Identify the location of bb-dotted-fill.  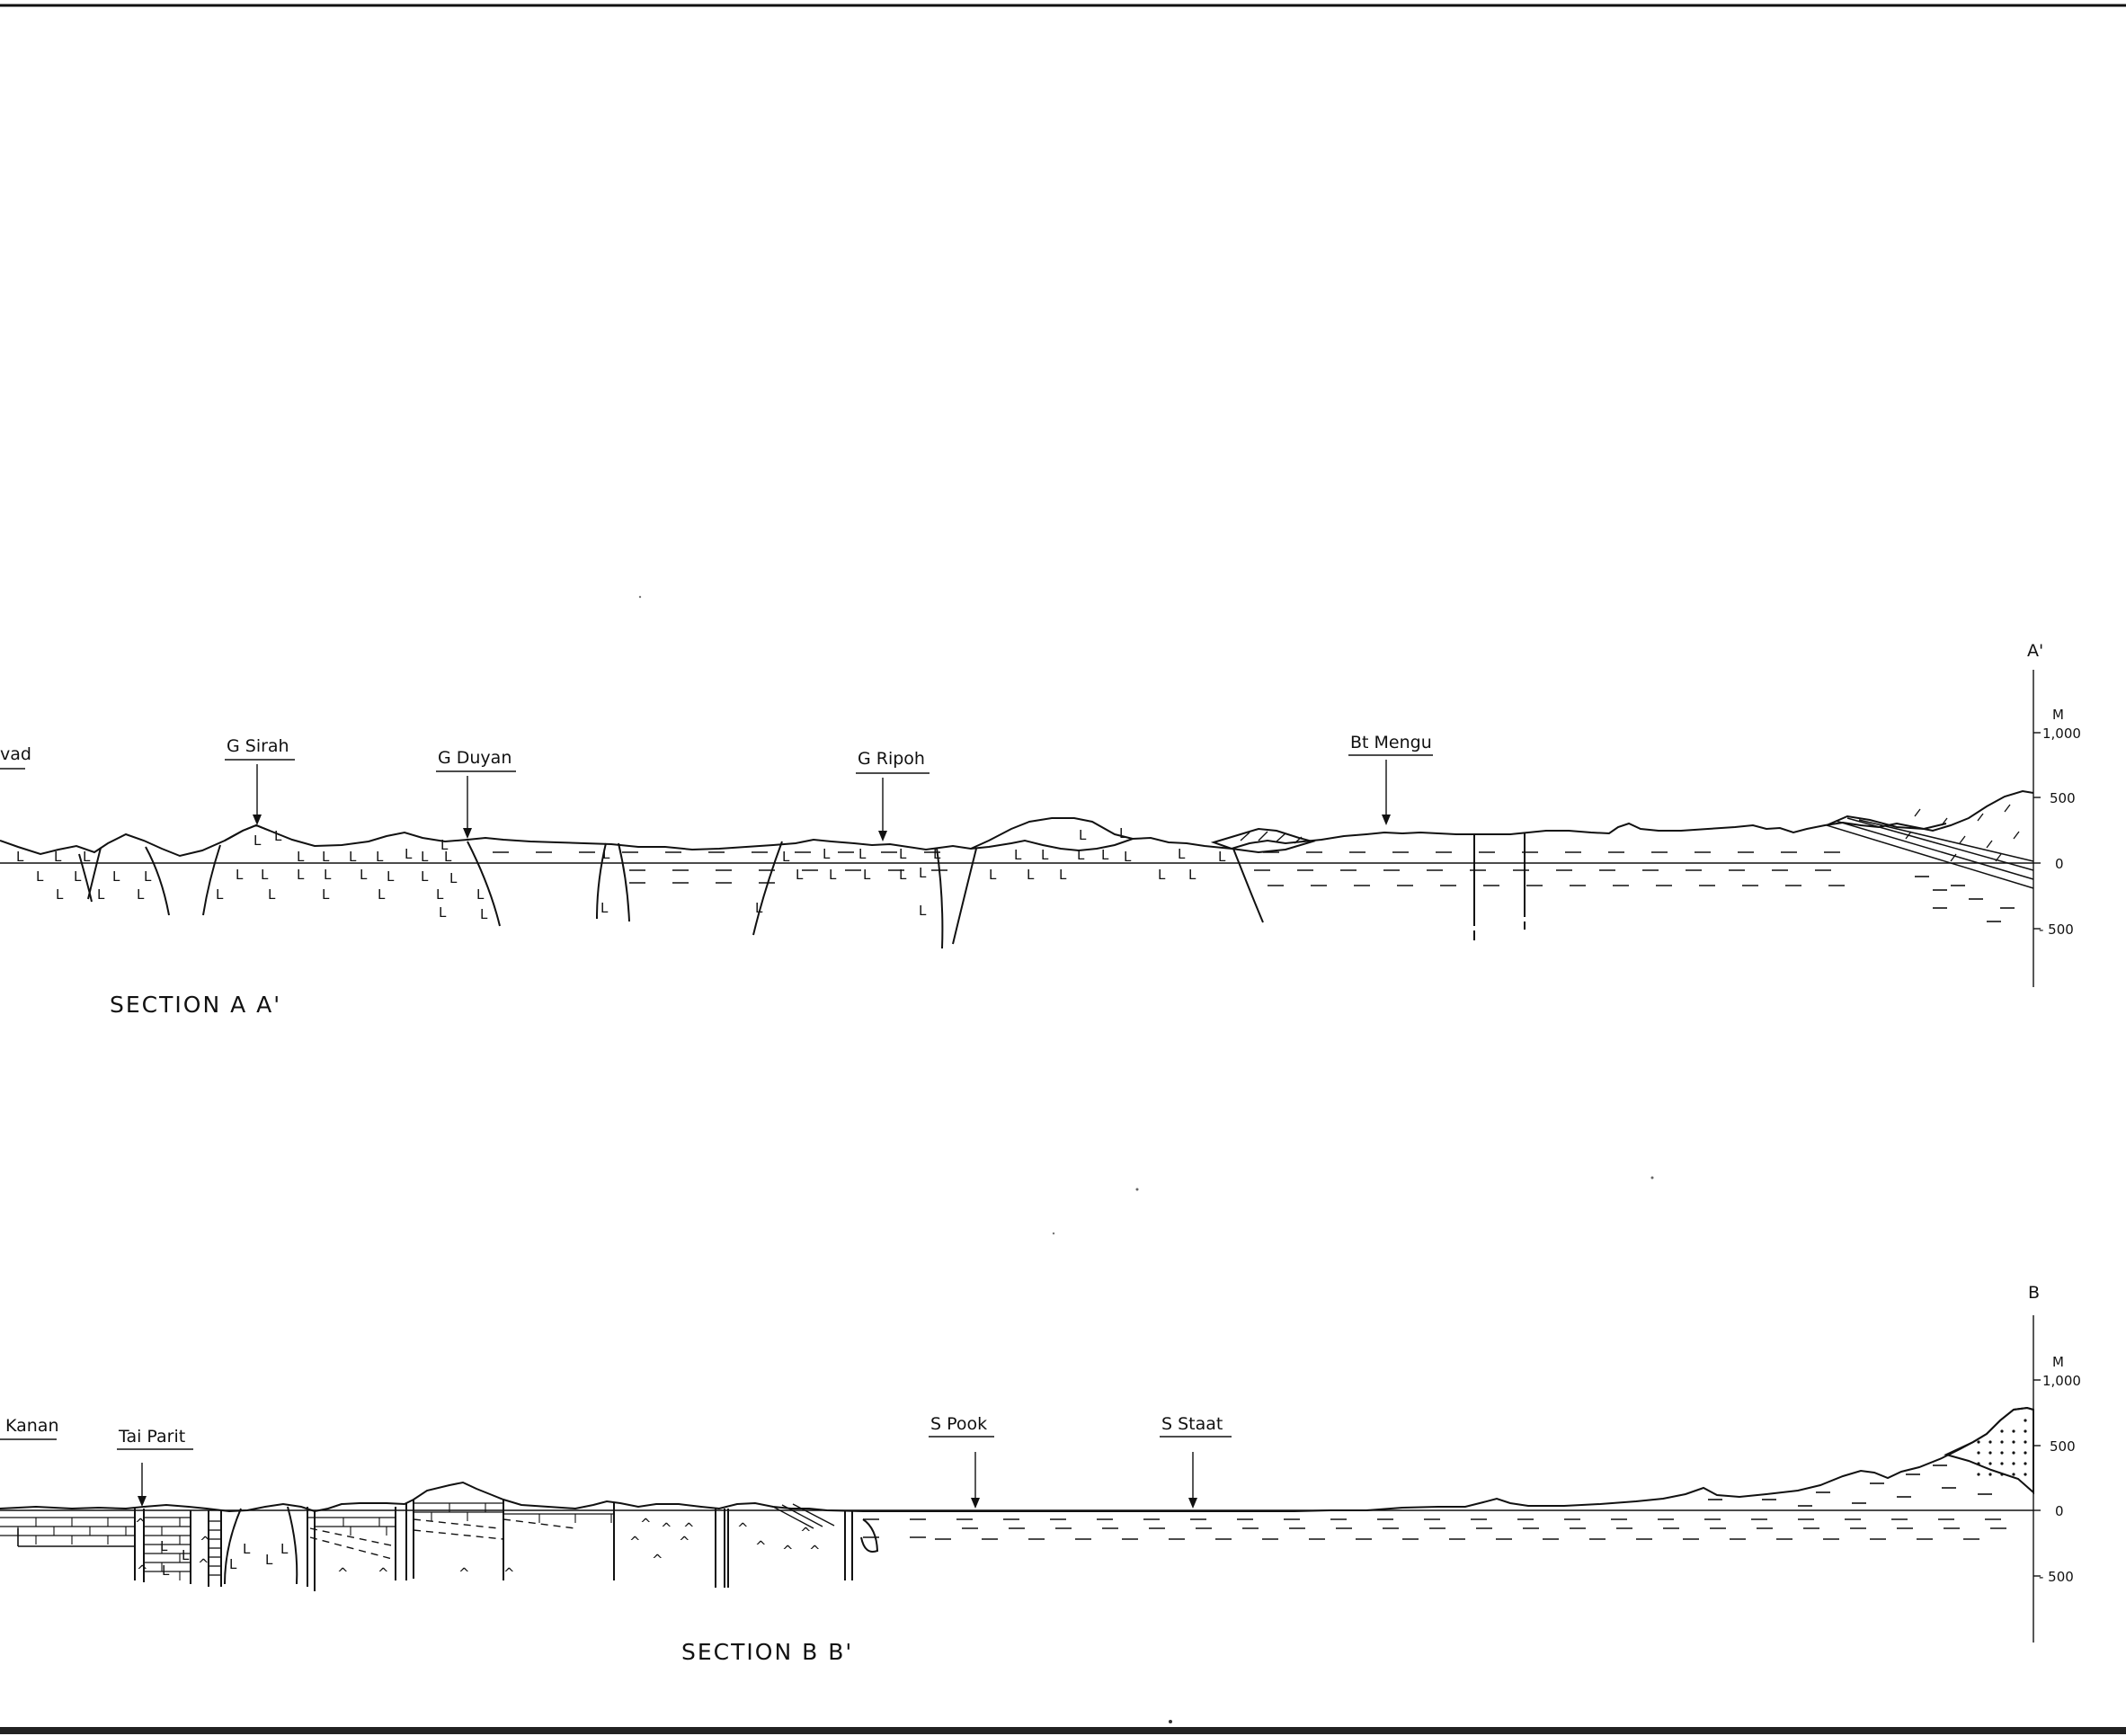
(2002, 1447).